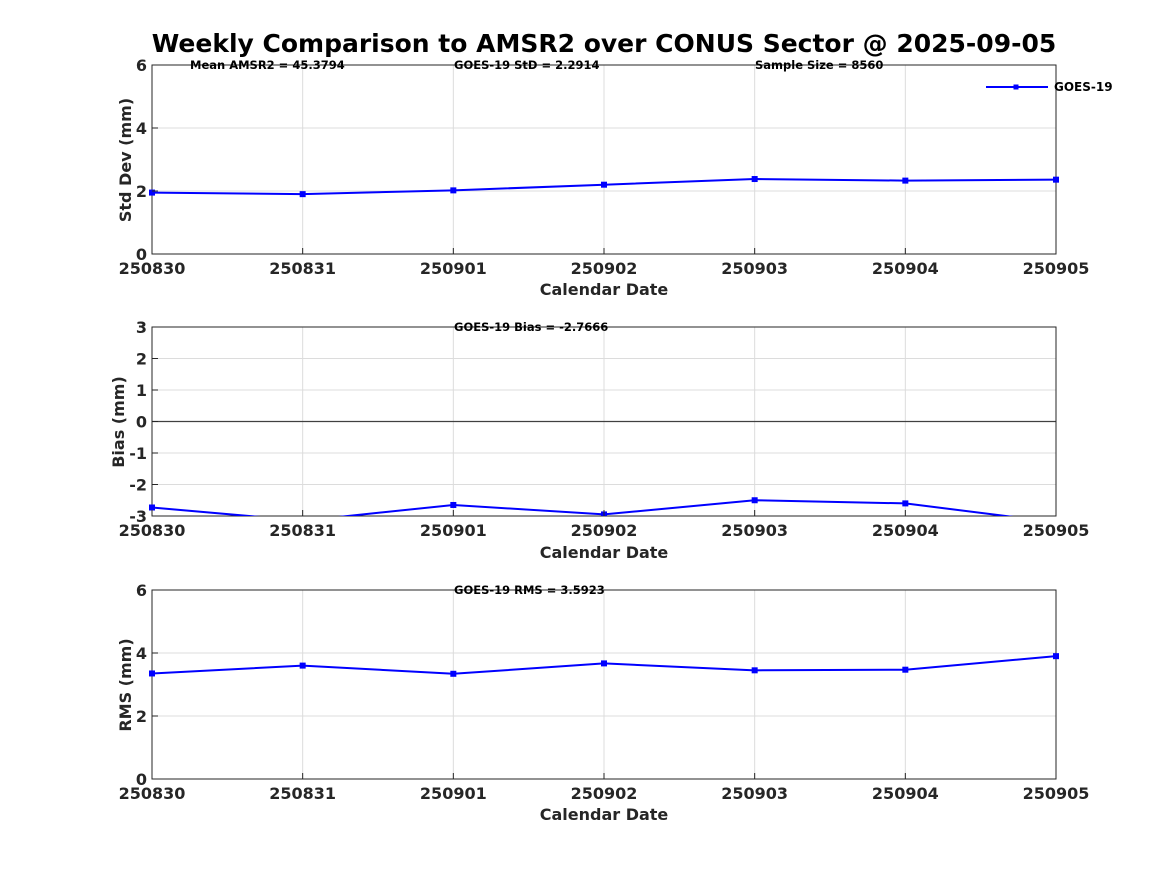 Image resolution: width=1167 pixels, height=875 pixels. Describe the element at coordinates (118, 422) in the screenshot. I see `bias-y-label: Bias (mm)` at that location.